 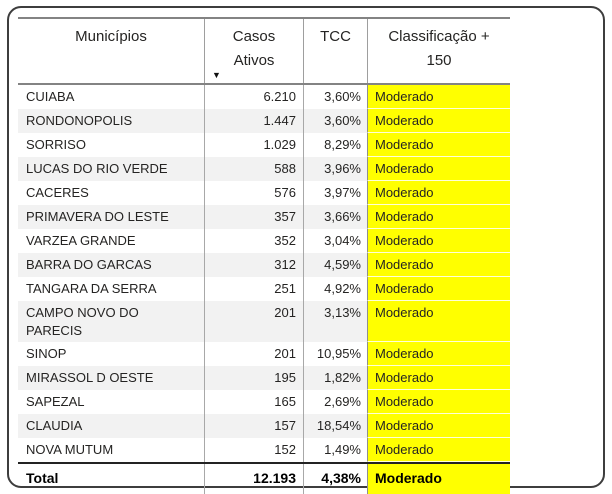 What do you see at coordinates (335, 265) in the screenshot?
I see `tcc-cell: 4,59%` at bounding box center [335, 265].